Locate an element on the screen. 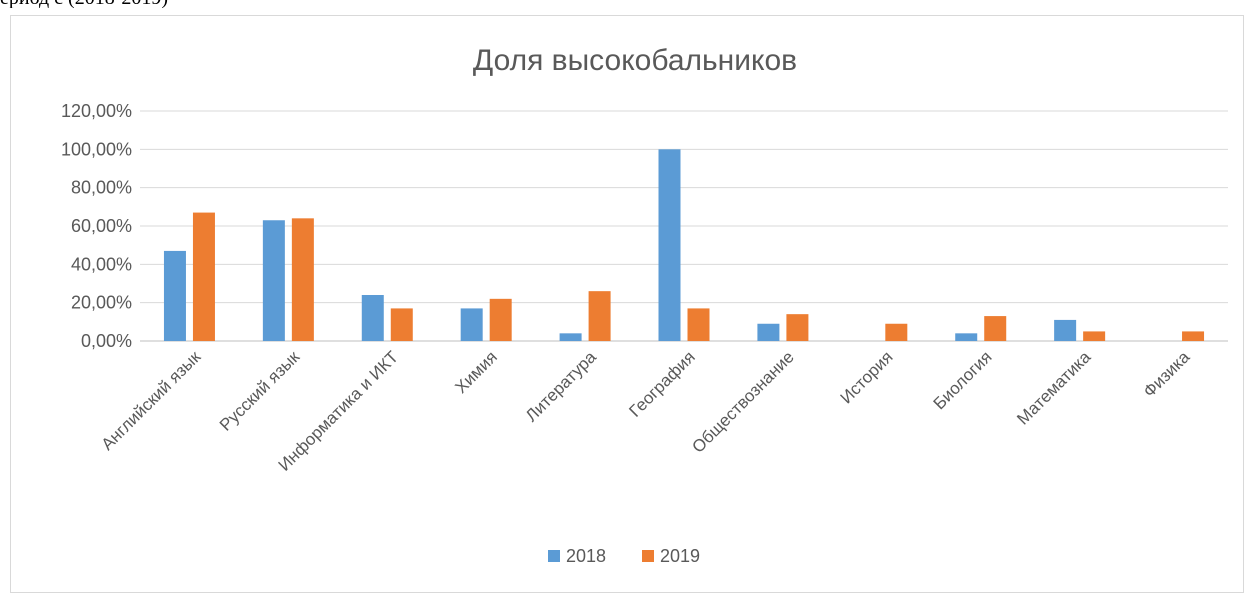  y-tick-label: 120,00% is located at coordinates (96, 111).